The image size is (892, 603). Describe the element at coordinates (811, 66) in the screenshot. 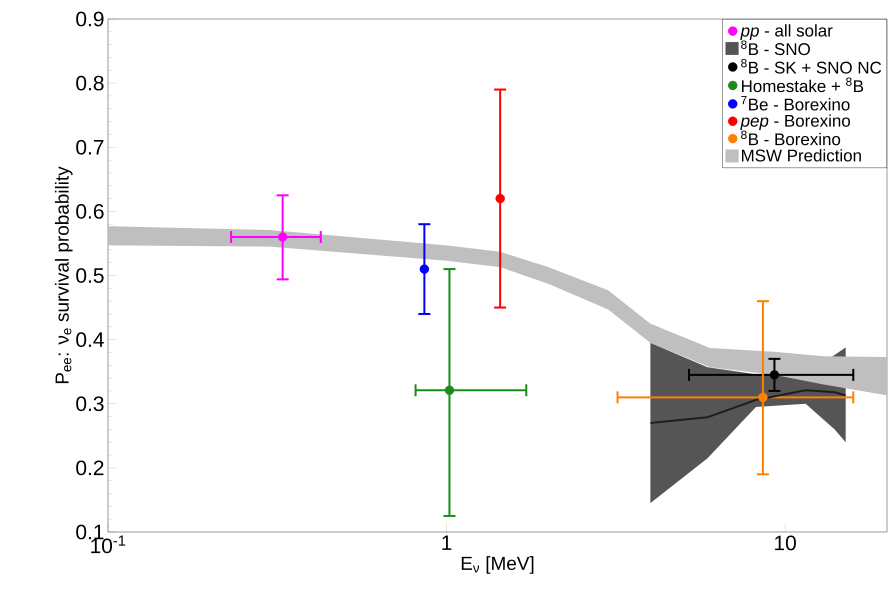

I see `legend-label: $^{8}$B - SK + SNO NC` at that location.